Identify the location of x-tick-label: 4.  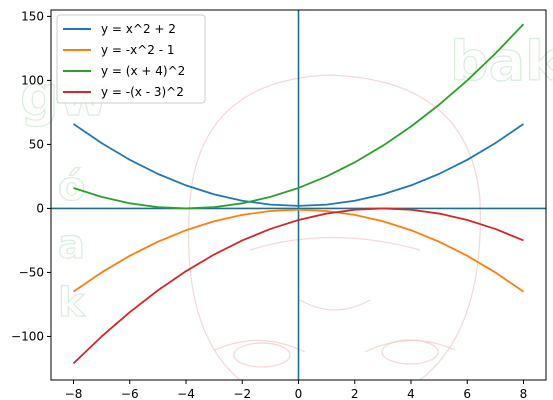
(411, 393).